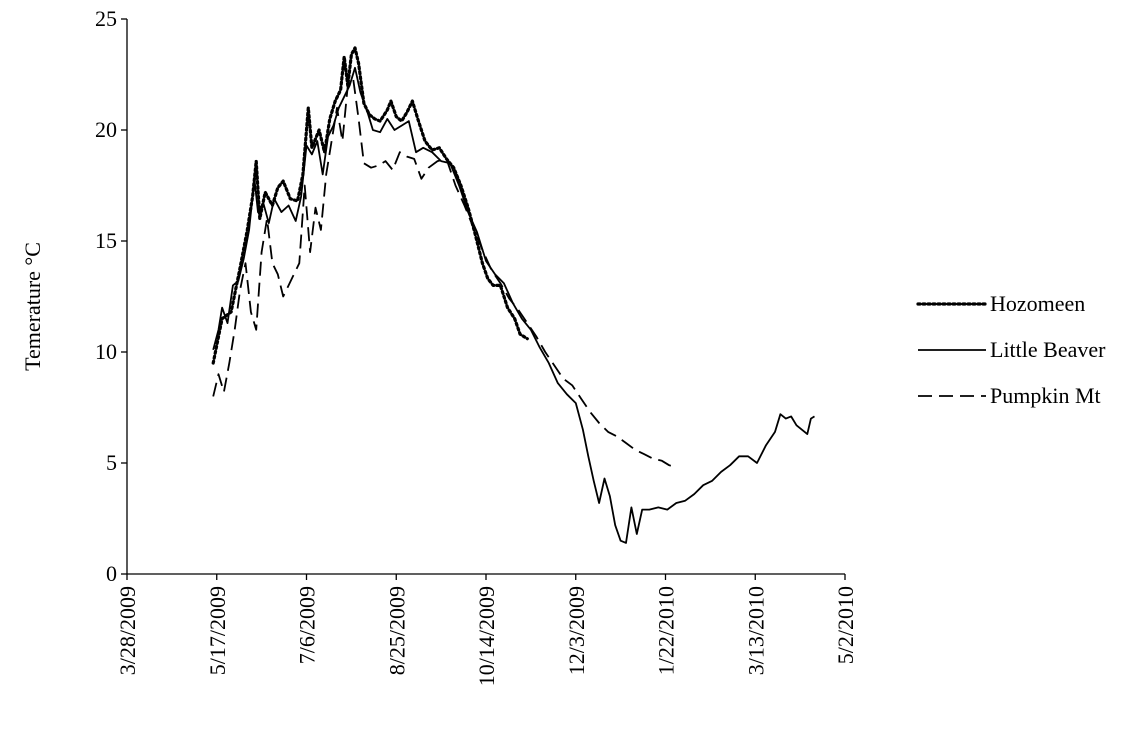 The height and width of the screenshot is (740, 1143). What do you see at coordinates (370, 205) in the screenshot?
I see `series-line-hozomeen` at bounding box center [370, 205].